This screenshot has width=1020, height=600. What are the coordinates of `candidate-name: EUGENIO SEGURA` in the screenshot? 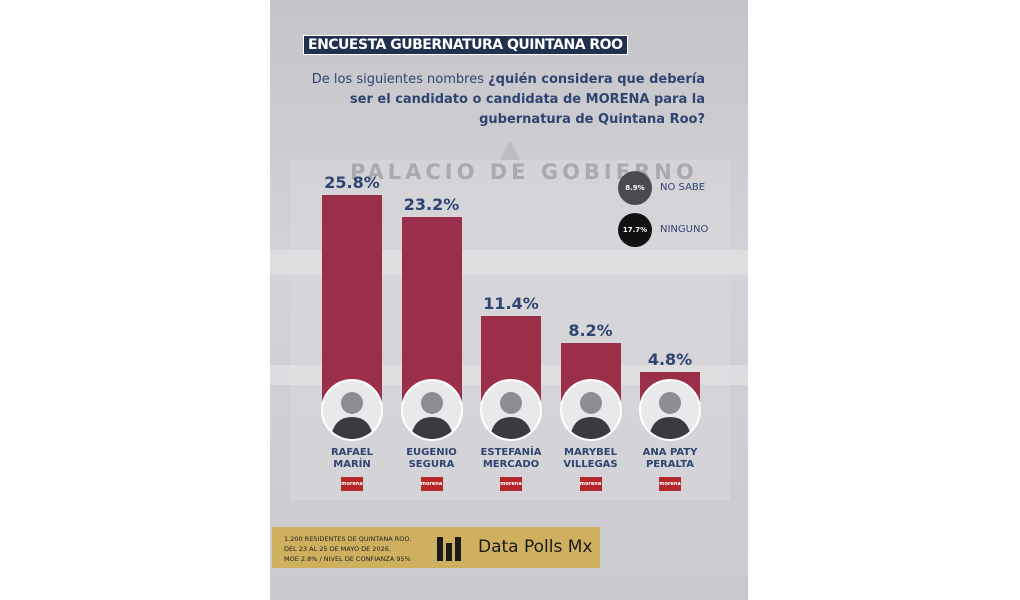 It's located at (431, 458).